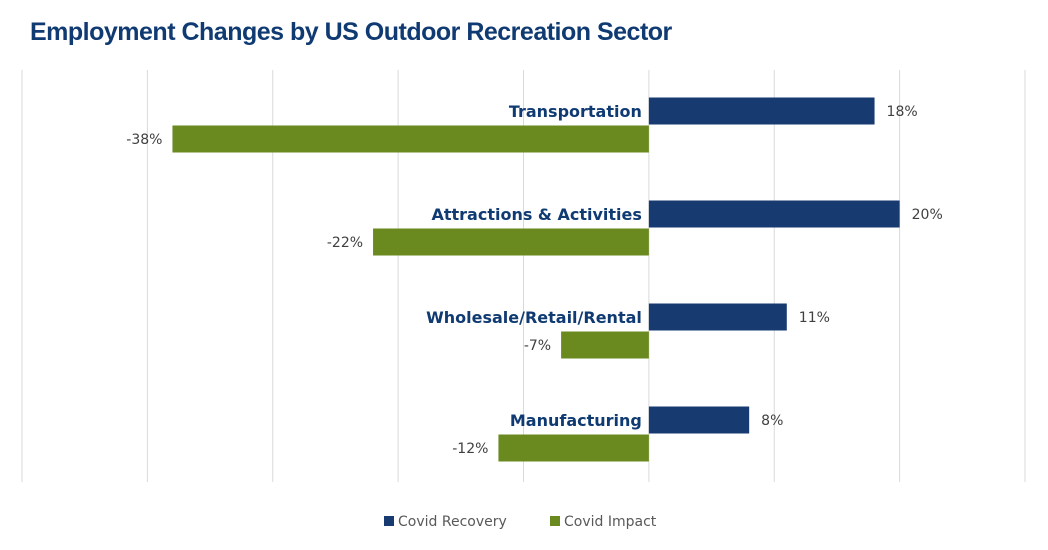  I want to click on data-label: 18%, so click(902, 112).